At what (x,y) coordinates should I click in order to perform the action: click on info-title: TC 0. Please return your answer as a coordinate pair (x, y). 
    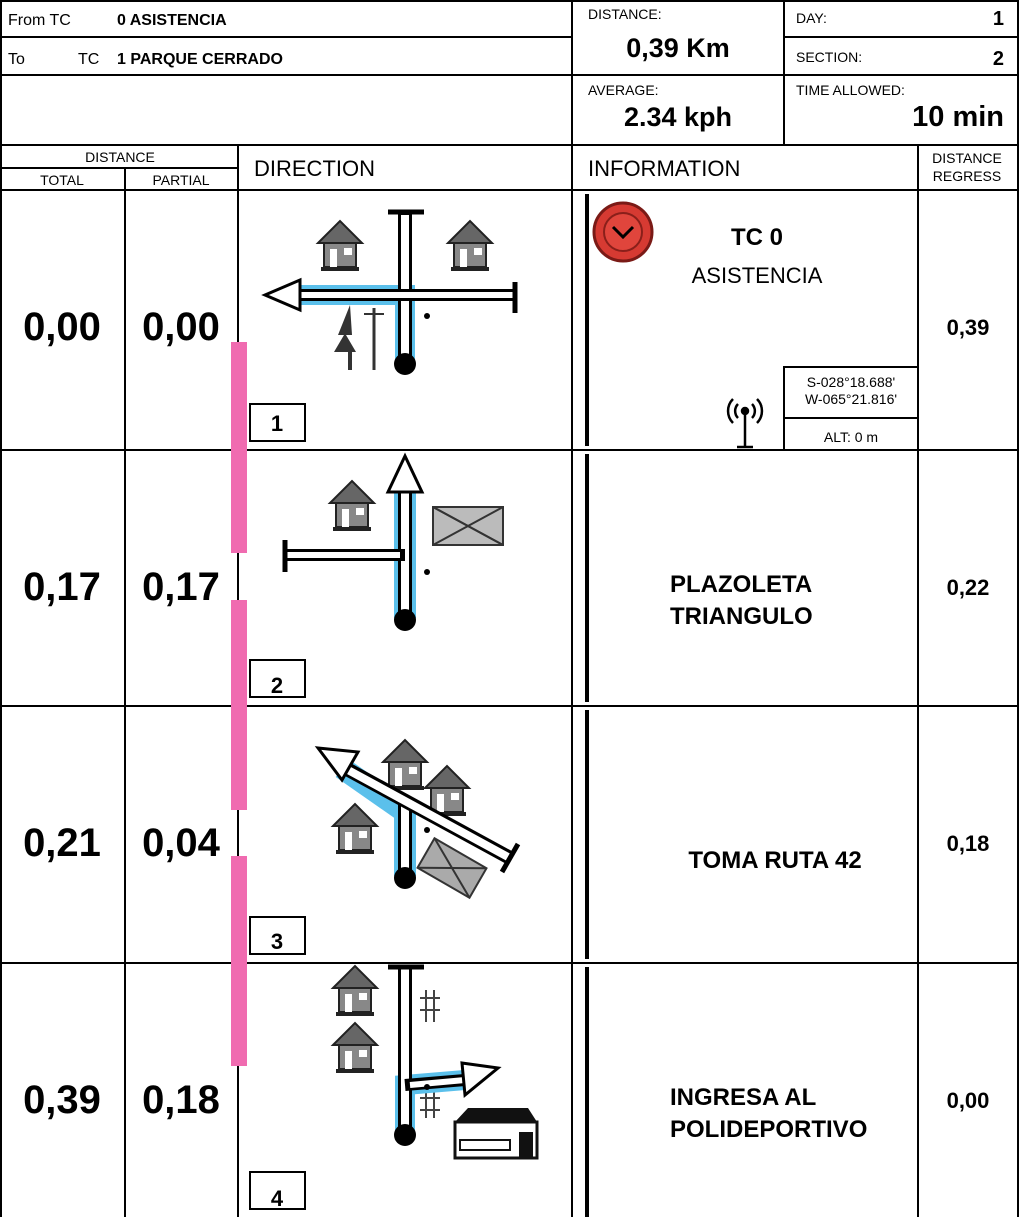
    Looking at the image, I should click on (757, 237).